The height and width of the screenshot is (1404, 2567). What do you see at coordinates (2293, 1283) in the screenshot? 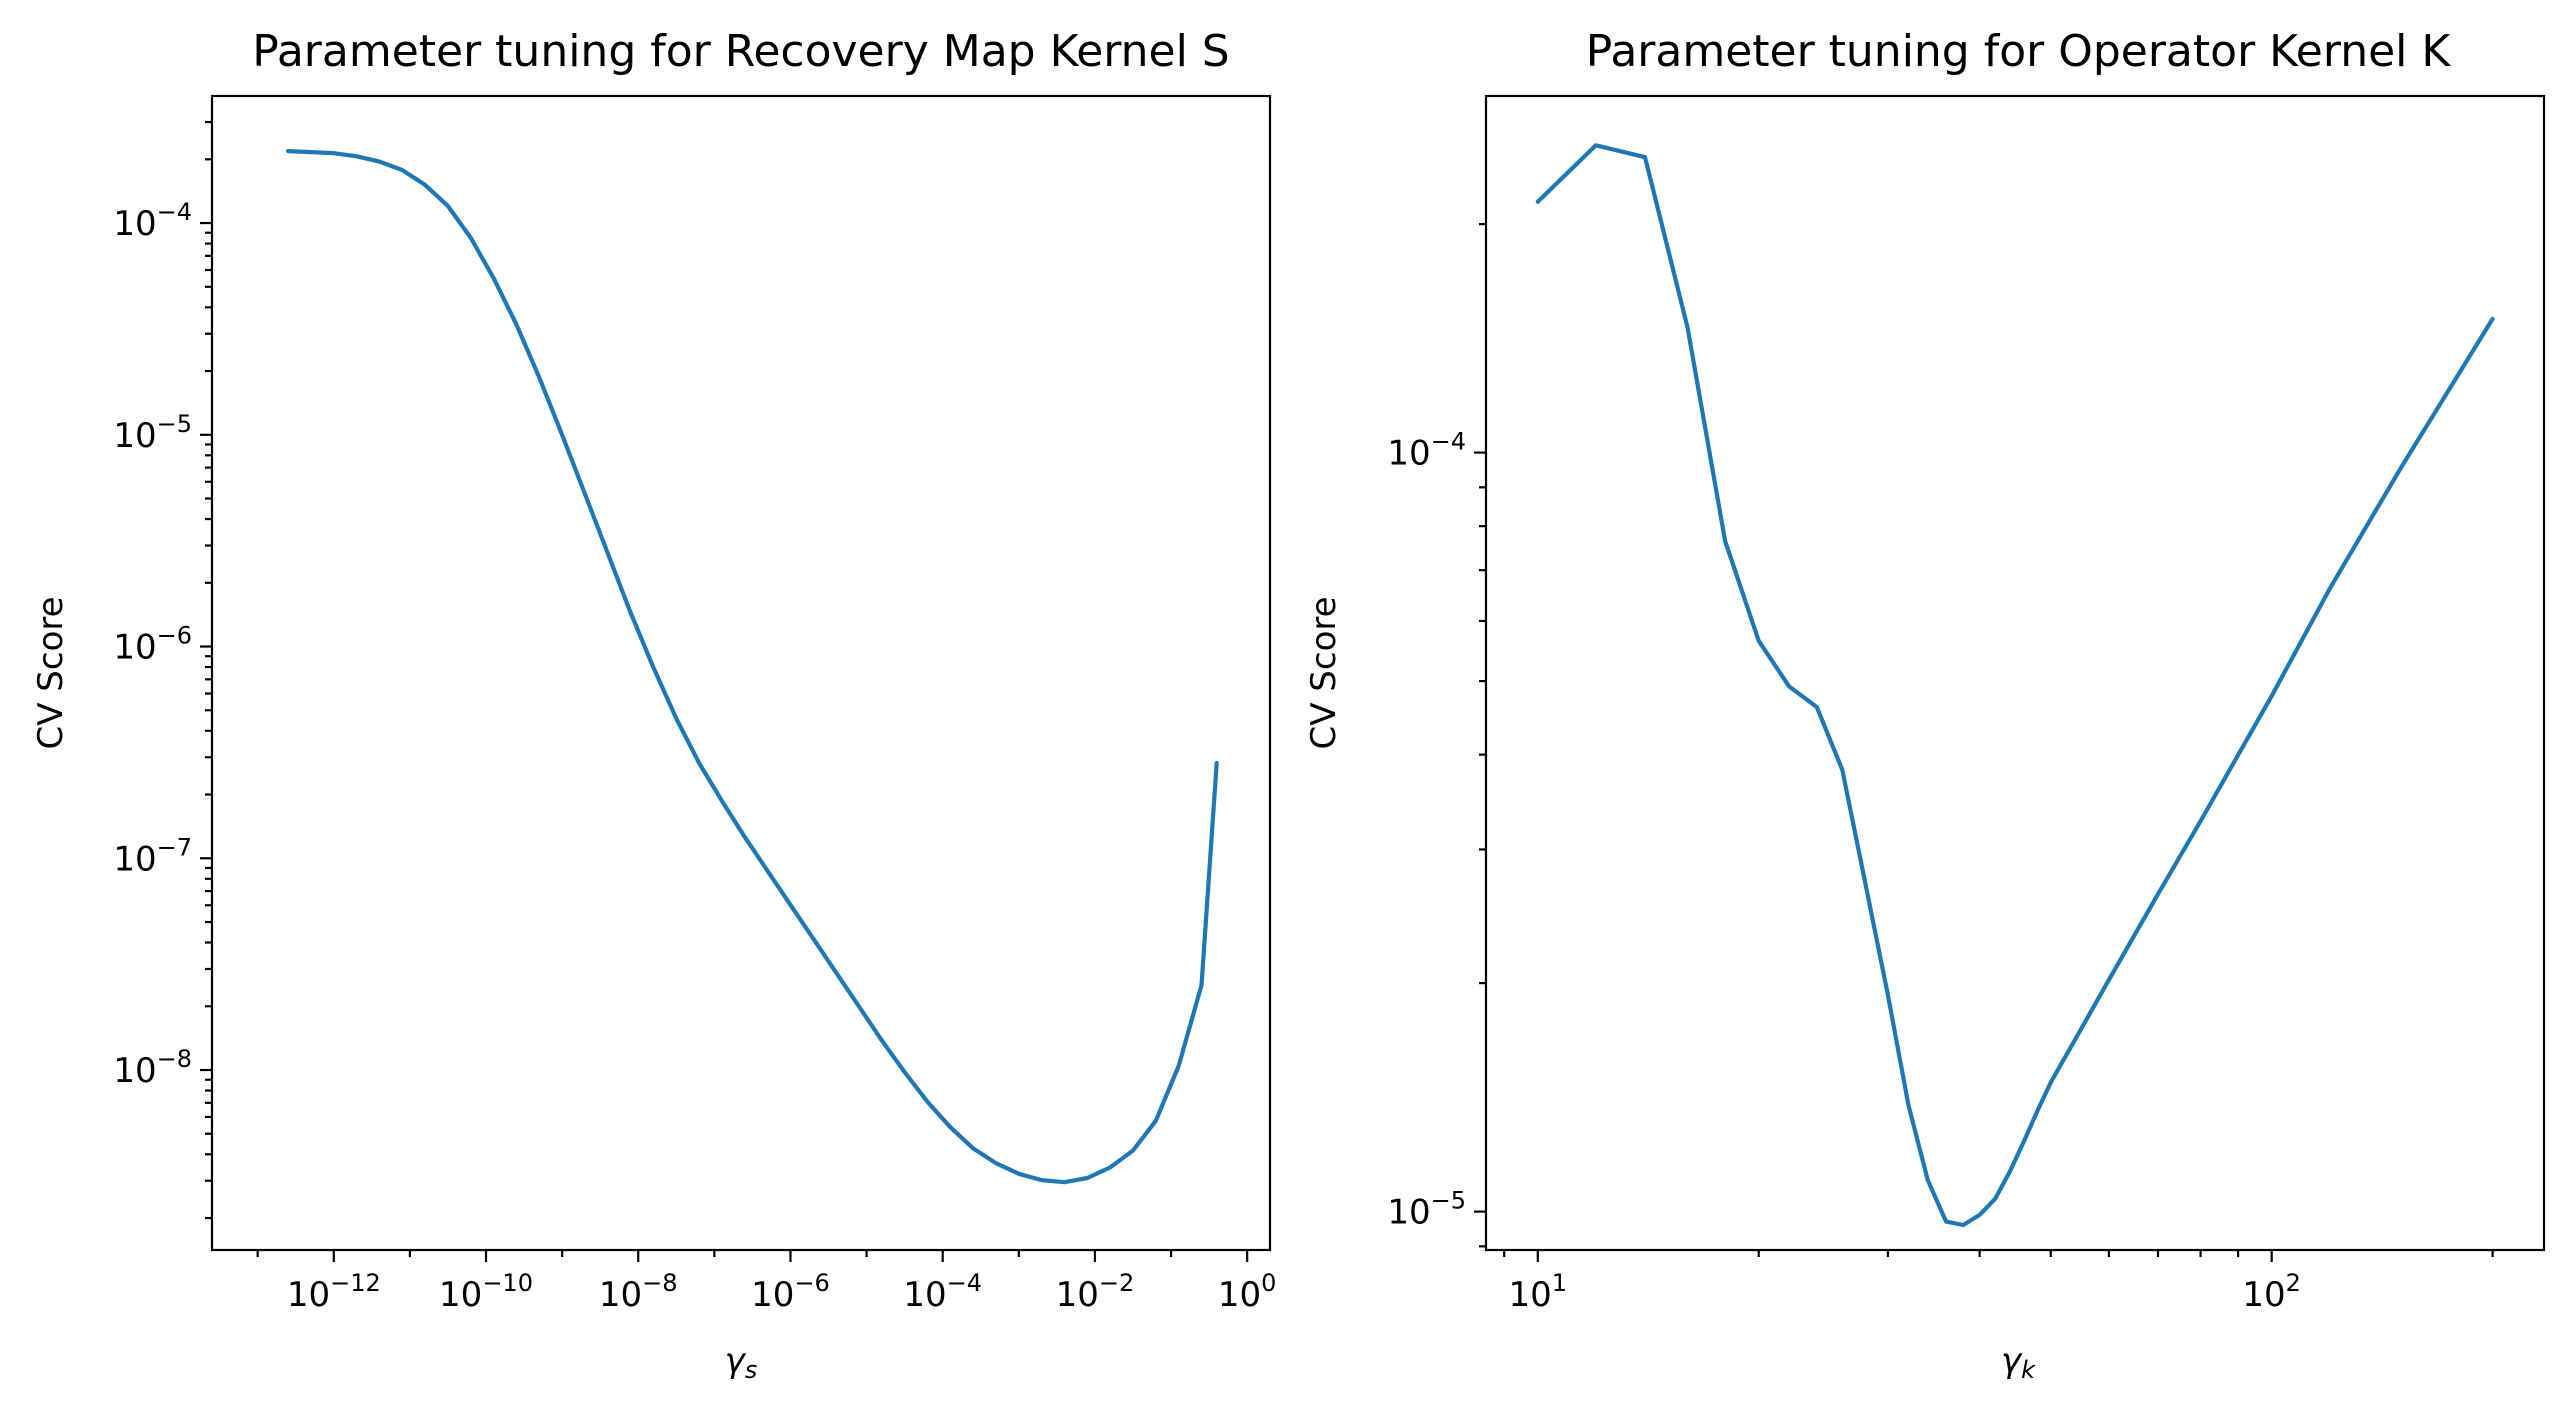
I see `tick-label-exponent: 2` at bounding box center [2293, 1283].